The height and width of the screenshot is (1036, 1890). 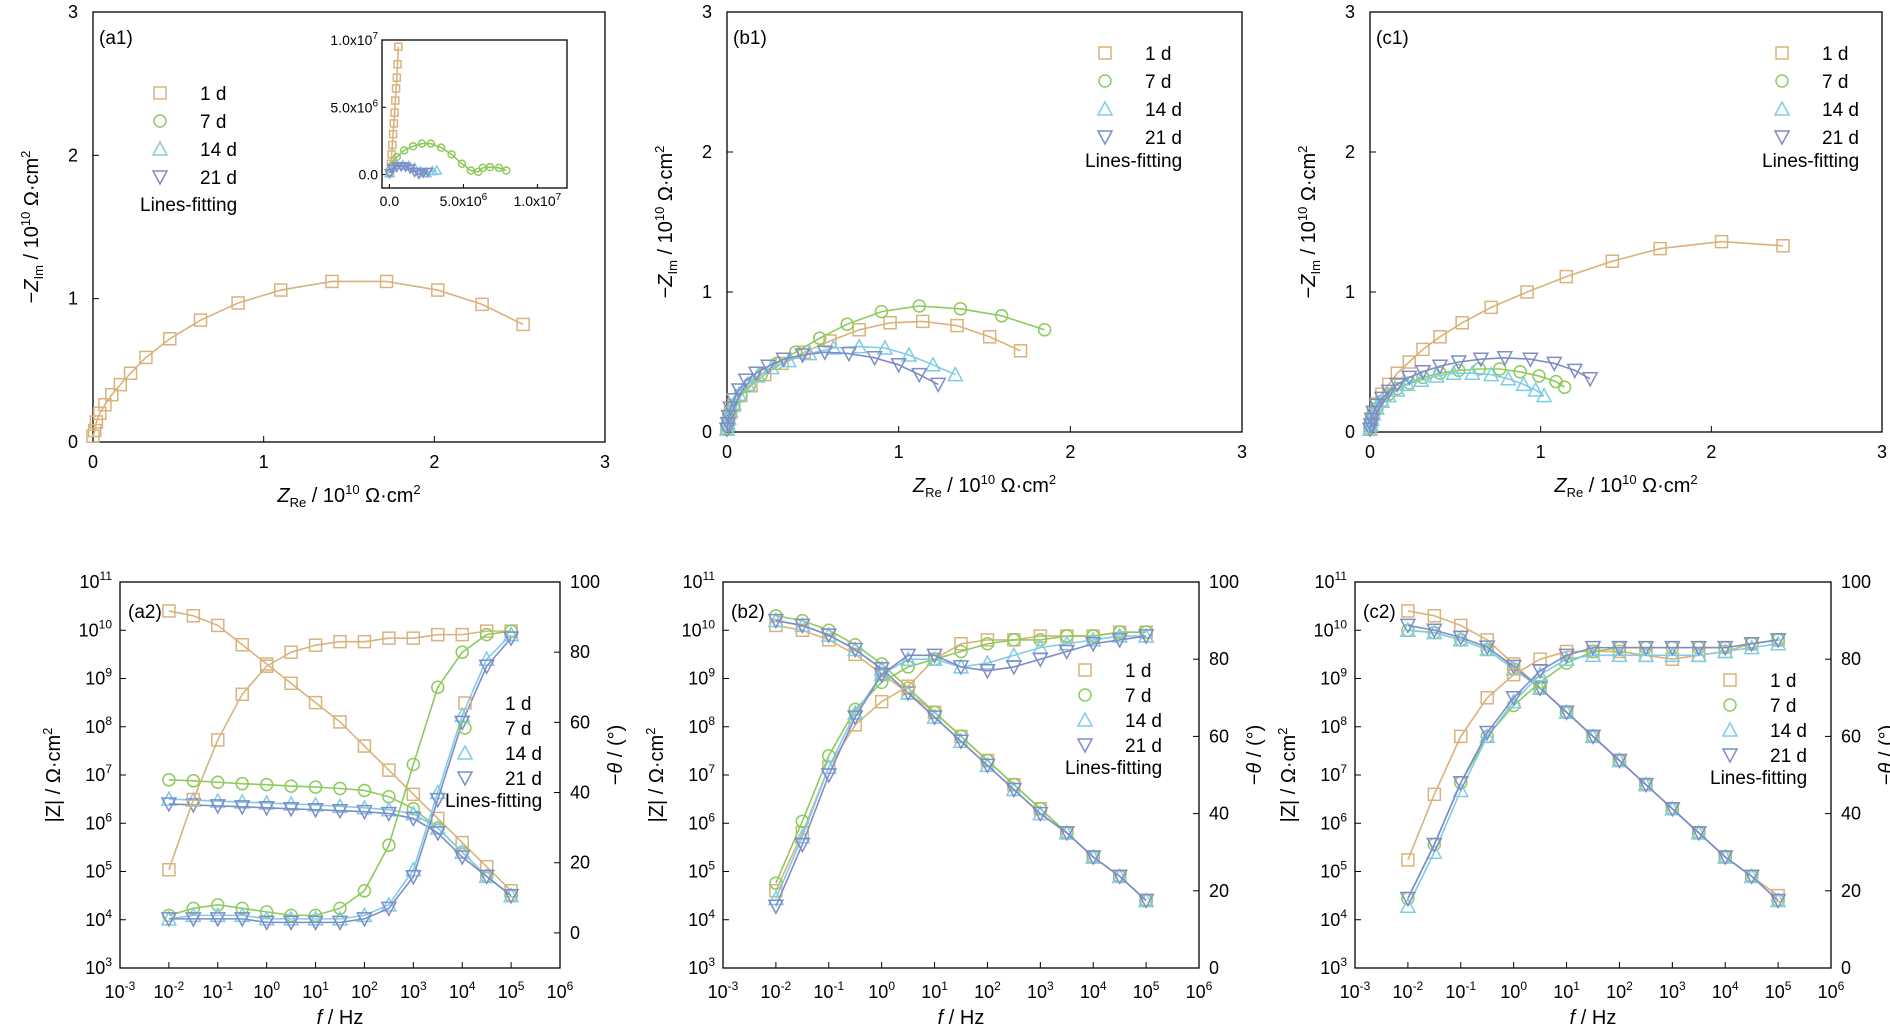 I want to click on y-axis-label-right: −θ / (°), so click(x=1883, y=755).